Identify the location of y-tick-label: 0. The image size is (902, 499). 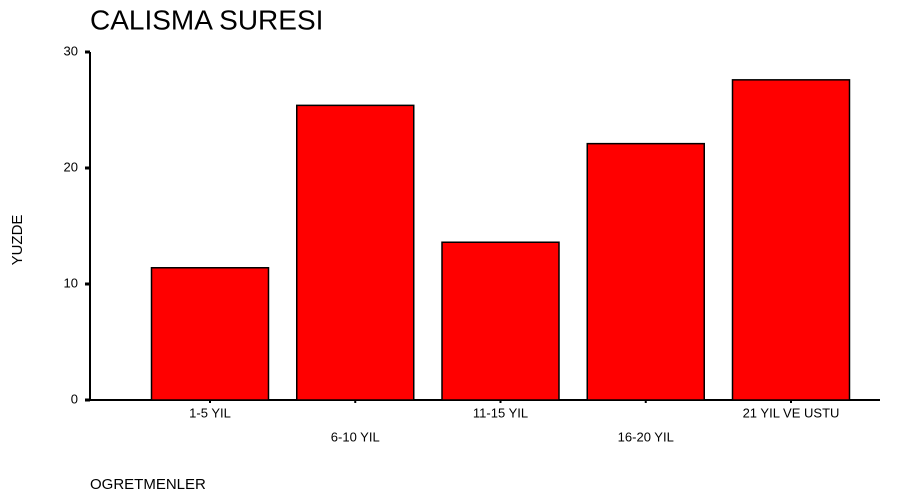
(74, 398).